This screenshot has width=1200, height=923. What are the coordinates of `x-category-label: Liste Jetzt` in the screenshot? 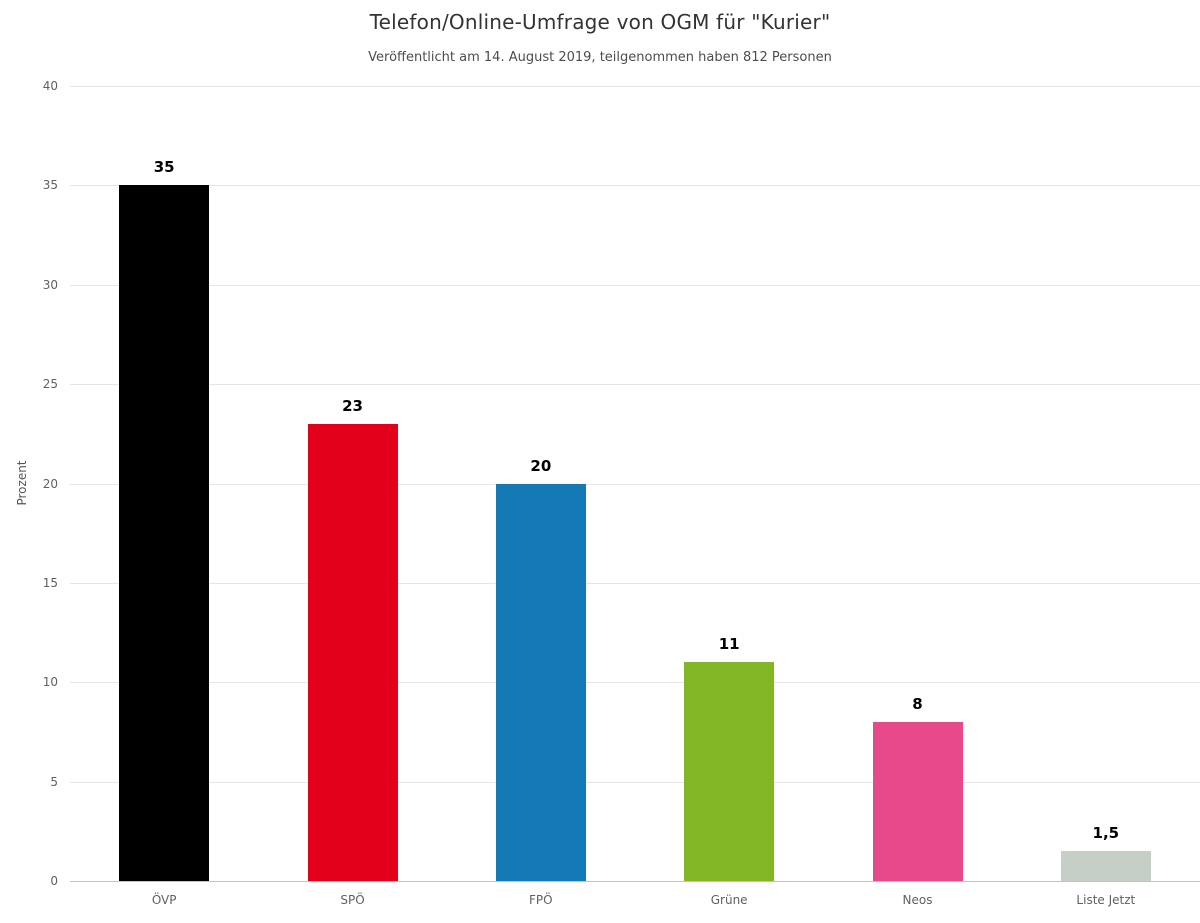 It's located at (1106, 900).